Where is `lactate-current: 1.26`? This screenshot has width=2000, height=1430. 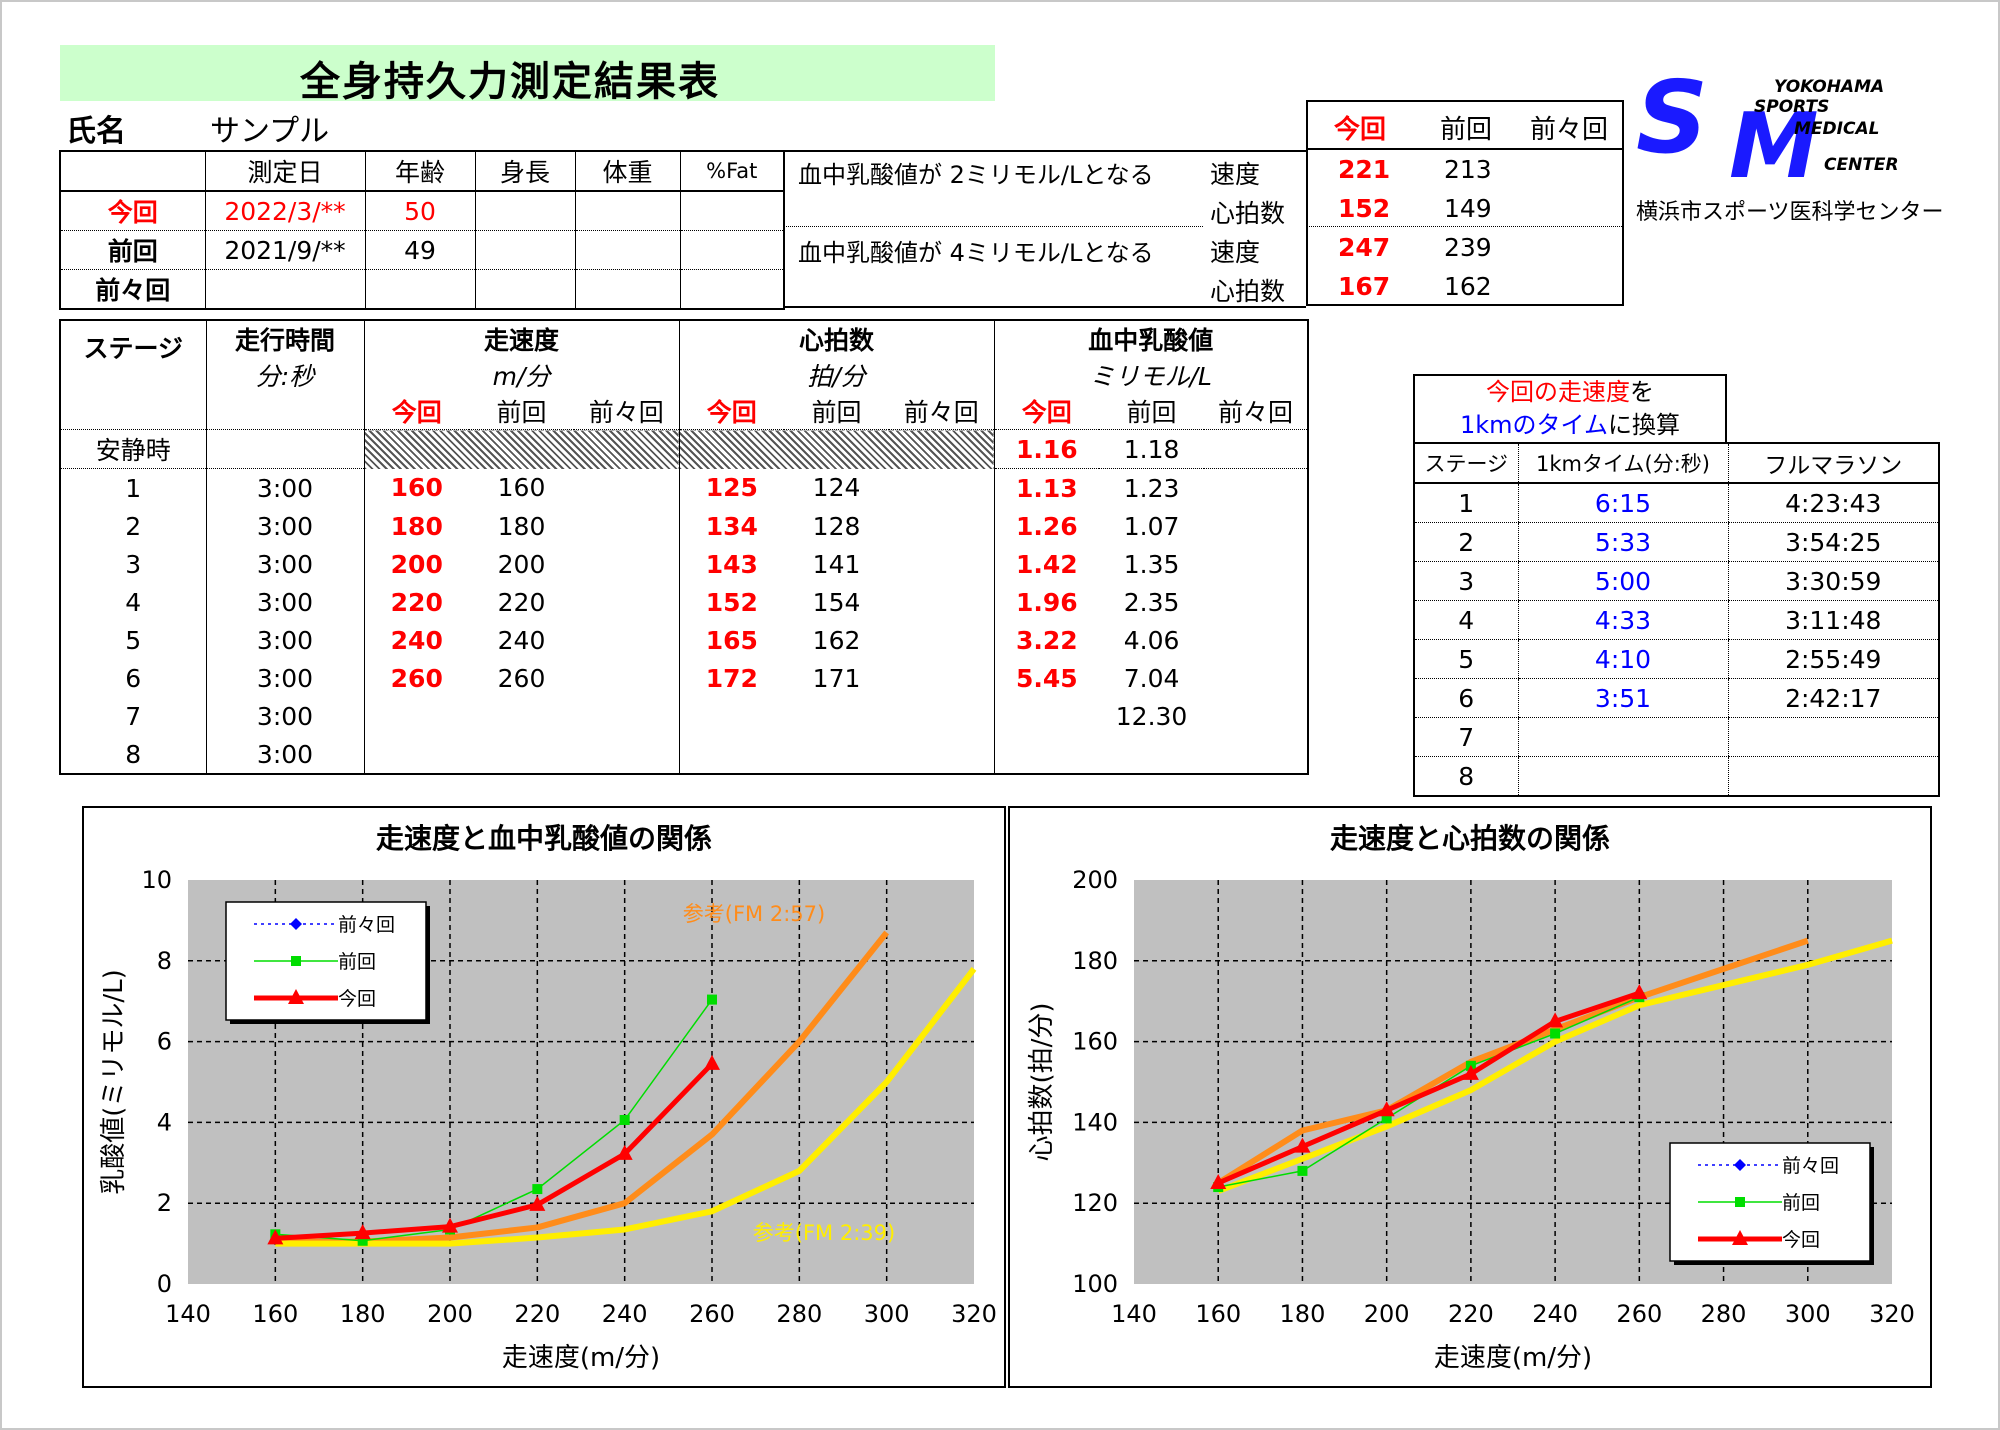 lactate-current: 1.26 is located at coordinates (1046, 526).